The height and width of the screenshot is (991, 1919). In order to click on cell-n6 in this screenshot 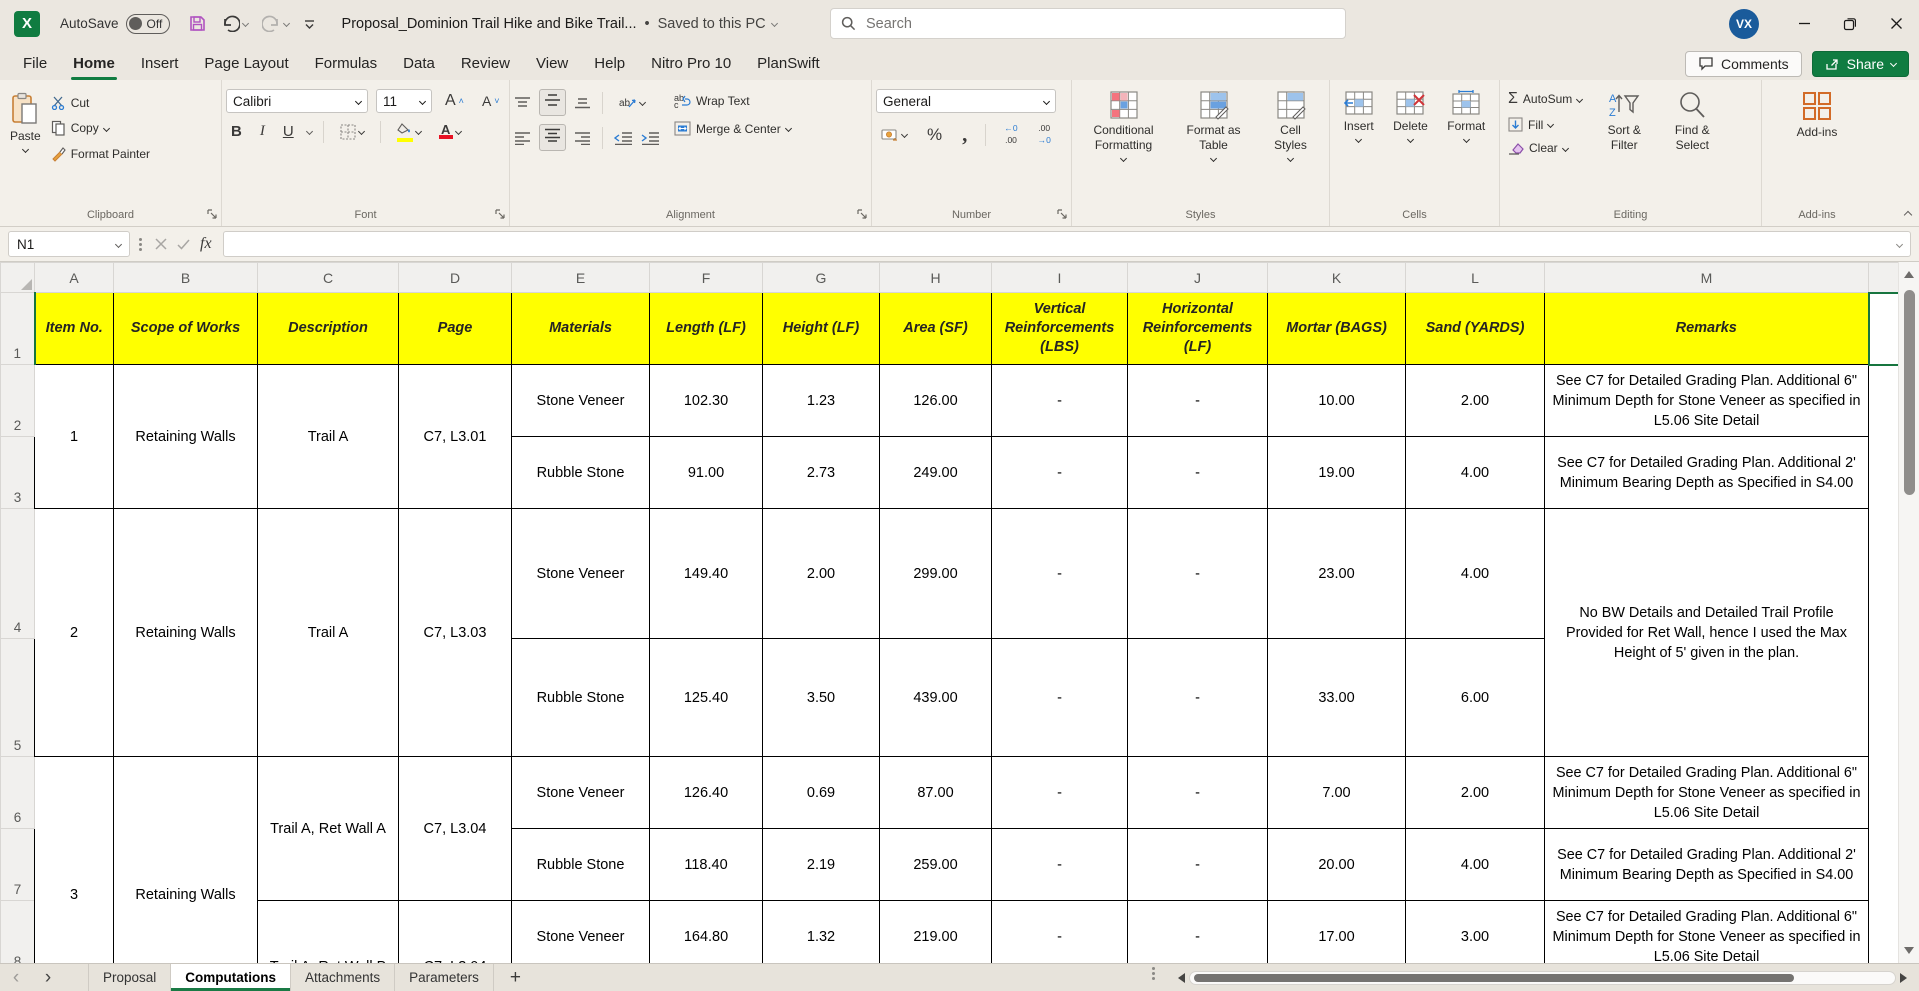, I will do `click(1883, 792)`.